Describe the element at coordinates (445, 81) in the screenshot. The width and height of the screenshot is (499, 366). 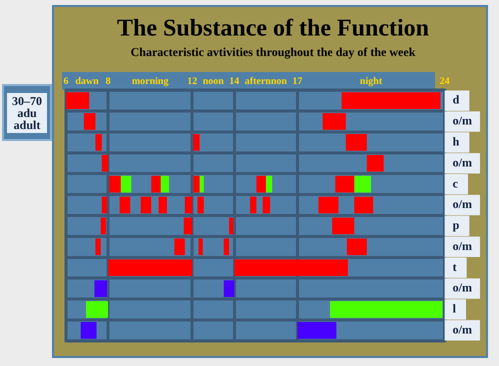
I see `x-tick-label: 24` at that location.